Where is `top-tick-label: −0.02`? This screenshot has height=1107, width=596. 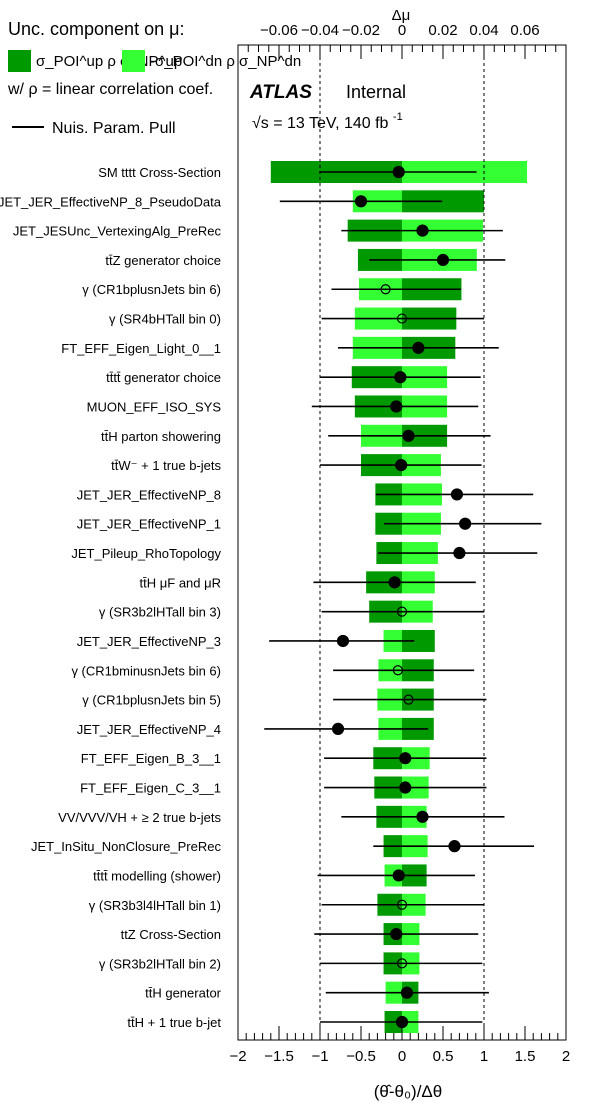
top-tick-label: −0.02 is located at coordinates (361, 30).